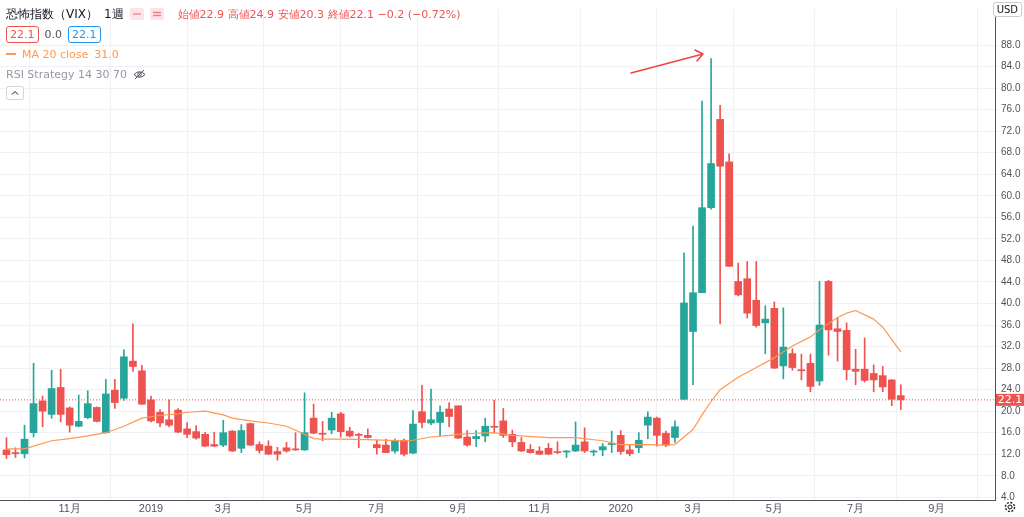 The image size is (1024, 517). What do you see at coordinates (1008, 475) in the screenshot?
I see `y-tick-label: 8.0` at bounding box center [1008, 475].